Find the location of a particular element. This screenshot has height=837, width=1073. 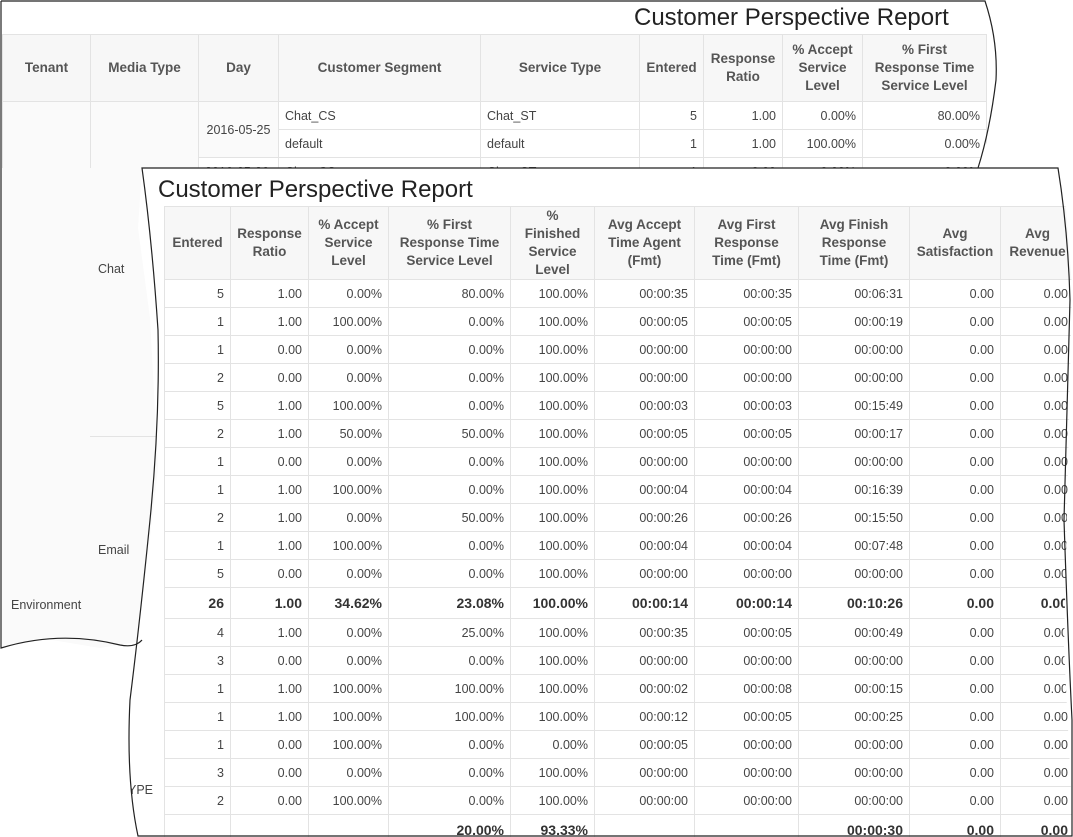

partial-type-label: YPE is located at coordinates (141, 790).